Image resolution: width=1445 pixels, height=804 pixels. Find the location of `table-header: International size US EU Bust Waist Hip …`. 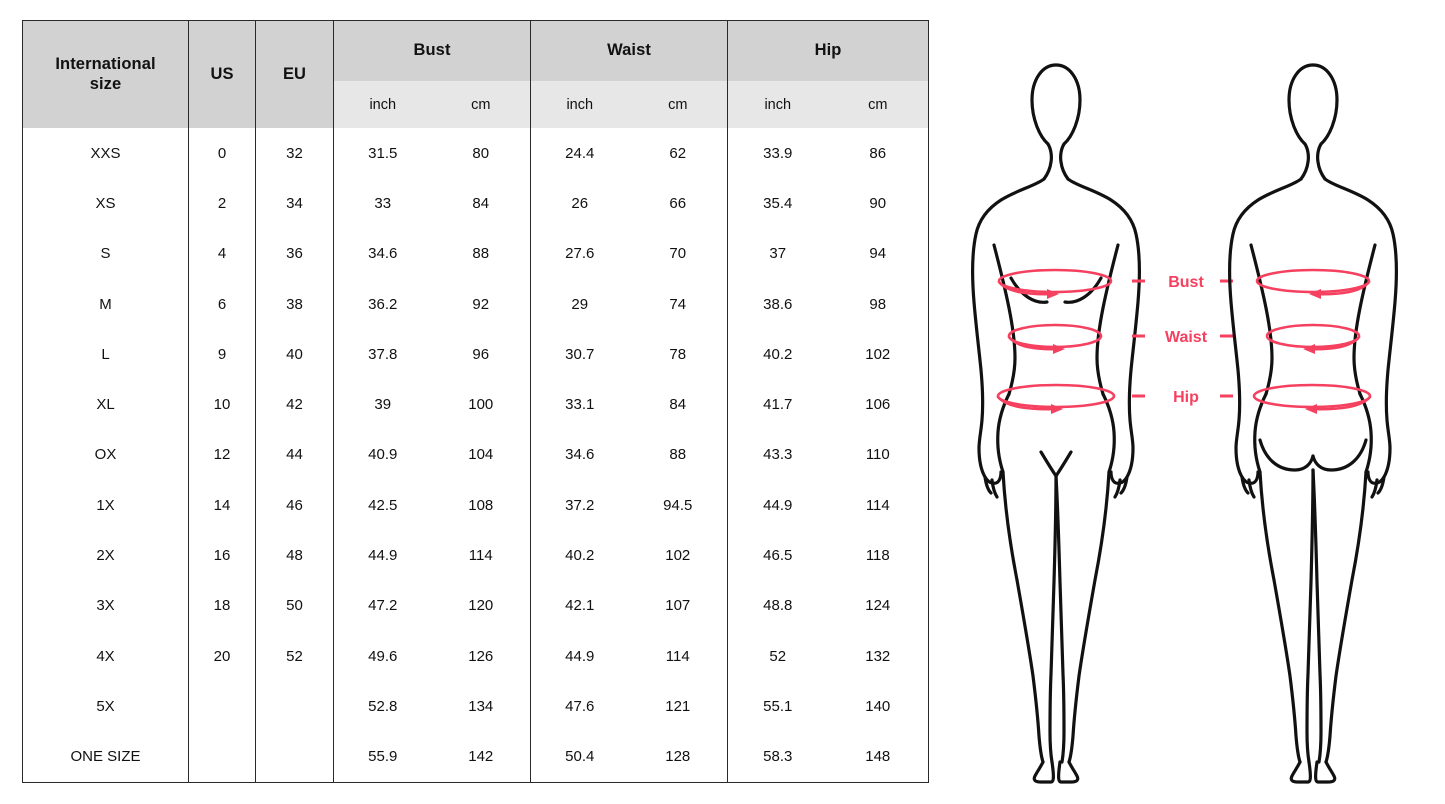

table-header: International size US EU Bust Waist Hip … is located at coordinates (475, 74).